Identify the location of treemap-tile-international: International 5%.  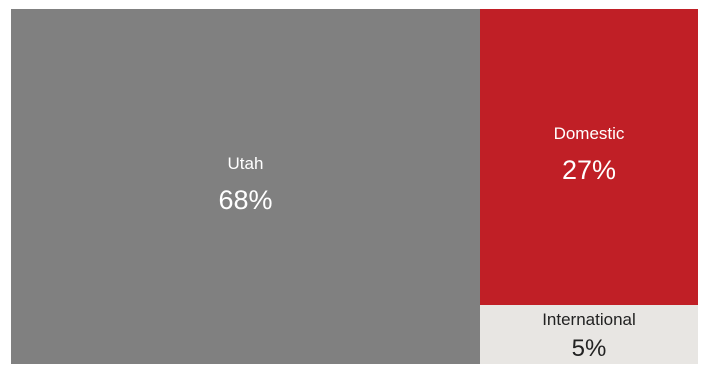
(589, 334).